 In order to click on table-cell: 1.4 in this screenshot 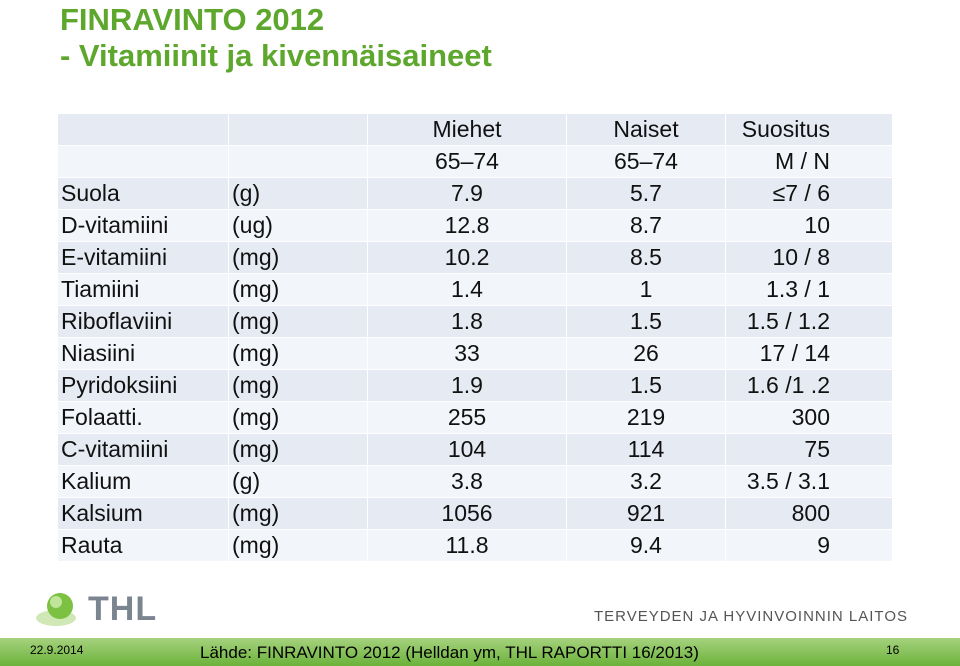, I will do `click(467, 289)`.